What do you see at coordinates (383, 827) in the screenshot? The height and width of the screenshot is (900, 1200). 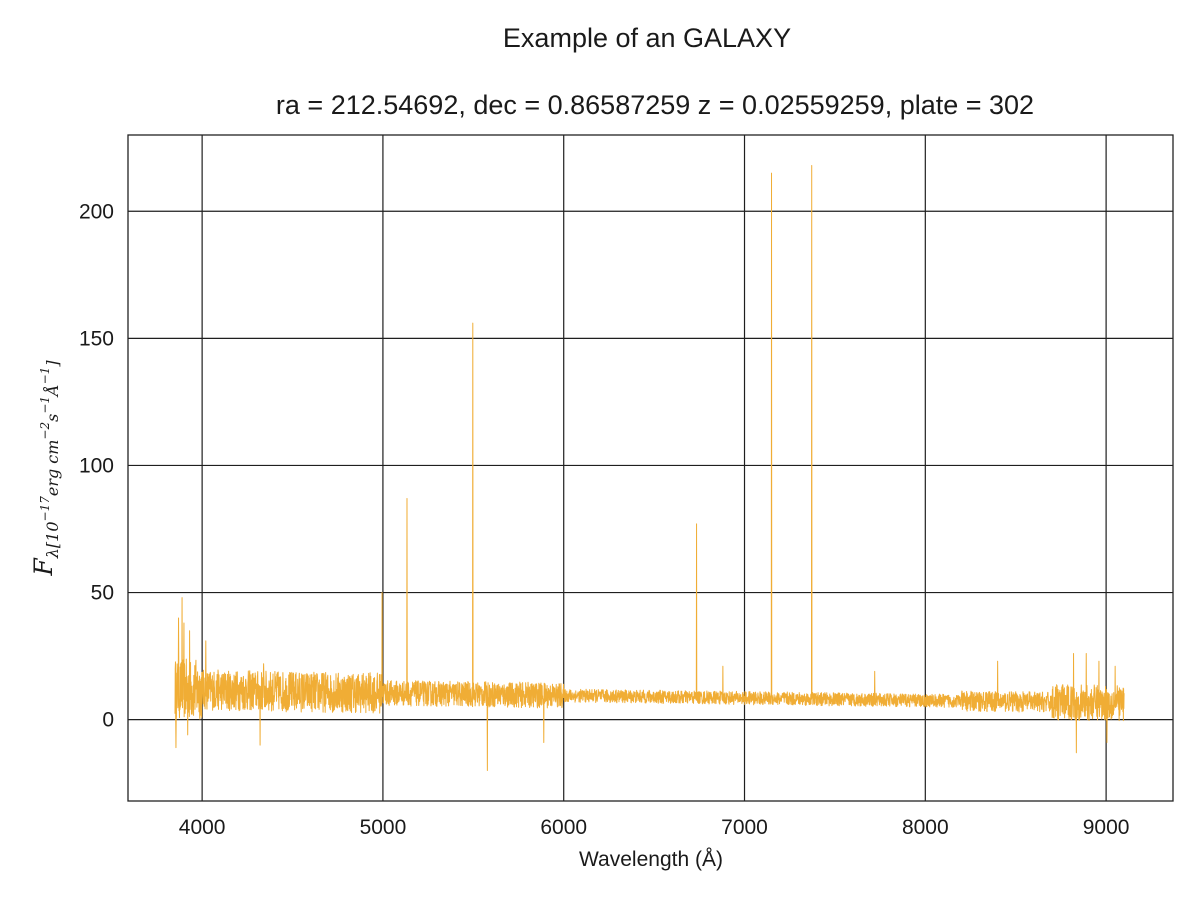 I see `x-tick-label: 5000` at bounding box center [383, 827].